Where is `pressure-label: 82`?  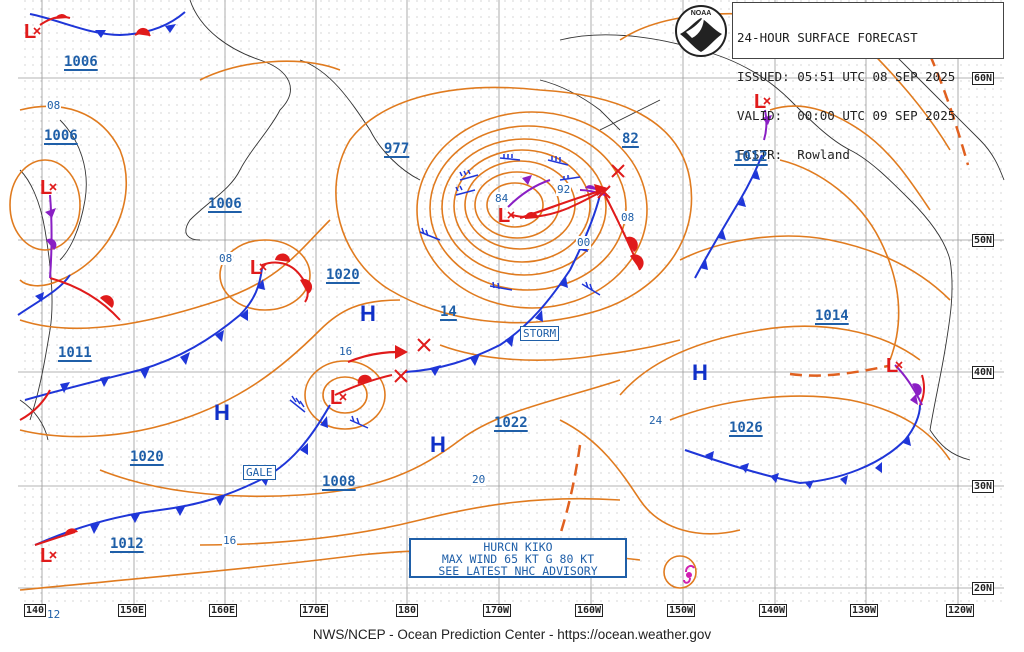 pressure-label: 82 is located at coordinates (630, 139).